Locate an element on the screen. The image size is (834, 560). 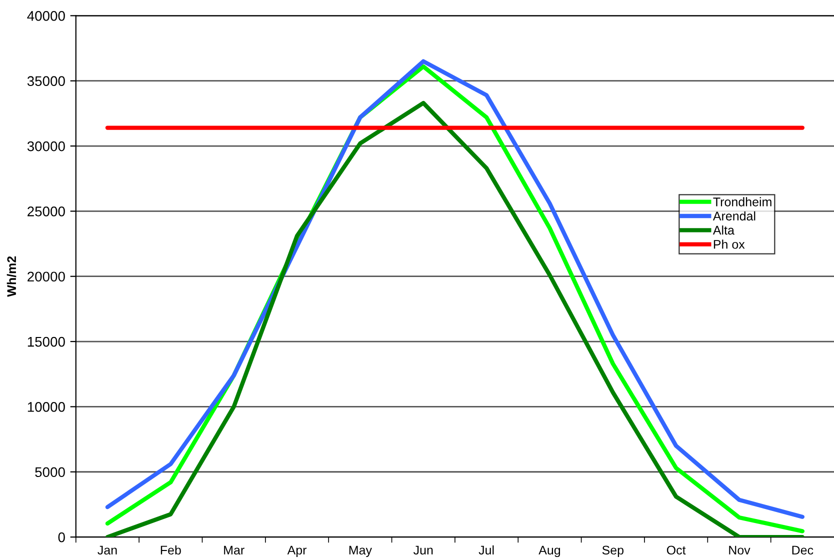
x-tick-label: Feb is located at coordinates (170, 550).